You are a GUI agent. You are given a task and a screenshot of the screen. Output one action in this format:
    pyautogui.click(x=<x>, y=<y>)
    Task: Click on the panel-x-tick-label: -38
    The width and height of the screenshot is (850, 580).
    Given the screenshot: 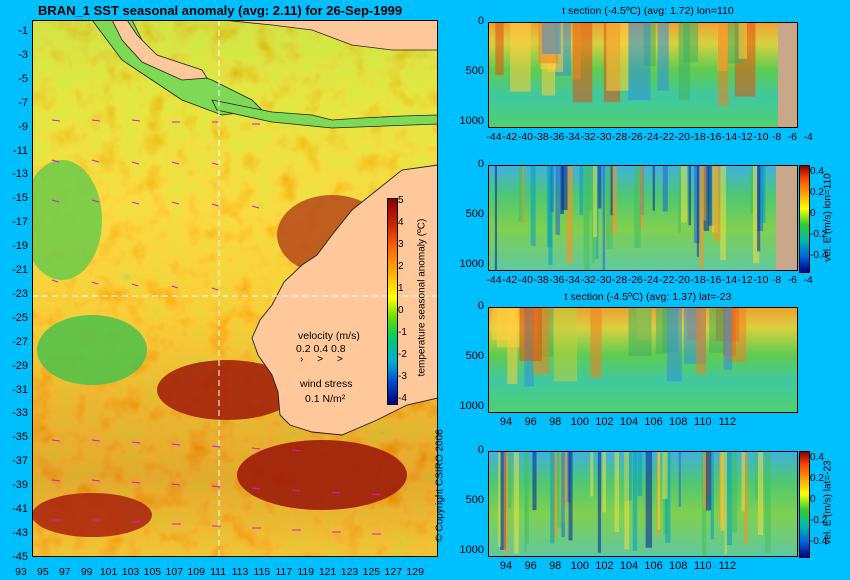 What is the action you would take?
    pyautogui.click(x=541, y=137)
    